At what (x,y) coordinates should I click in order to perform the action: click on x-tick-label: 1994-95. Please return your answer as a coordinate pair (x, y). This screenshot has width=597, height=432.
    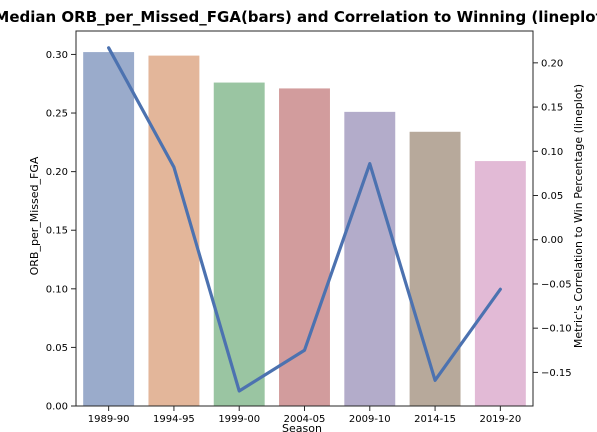
    Looking at the image, I should click on (174, 419).